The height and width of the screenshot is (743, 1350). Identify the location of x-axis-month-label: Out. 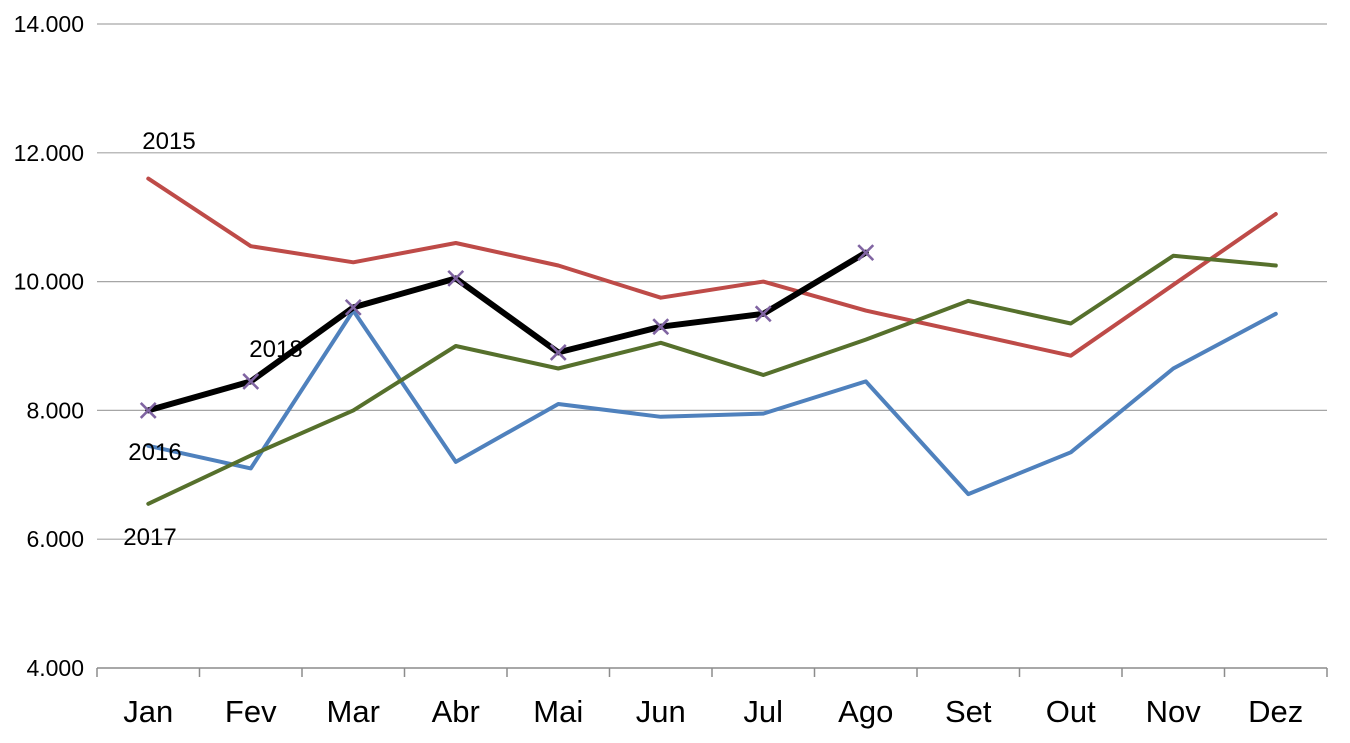
(1071, 711).